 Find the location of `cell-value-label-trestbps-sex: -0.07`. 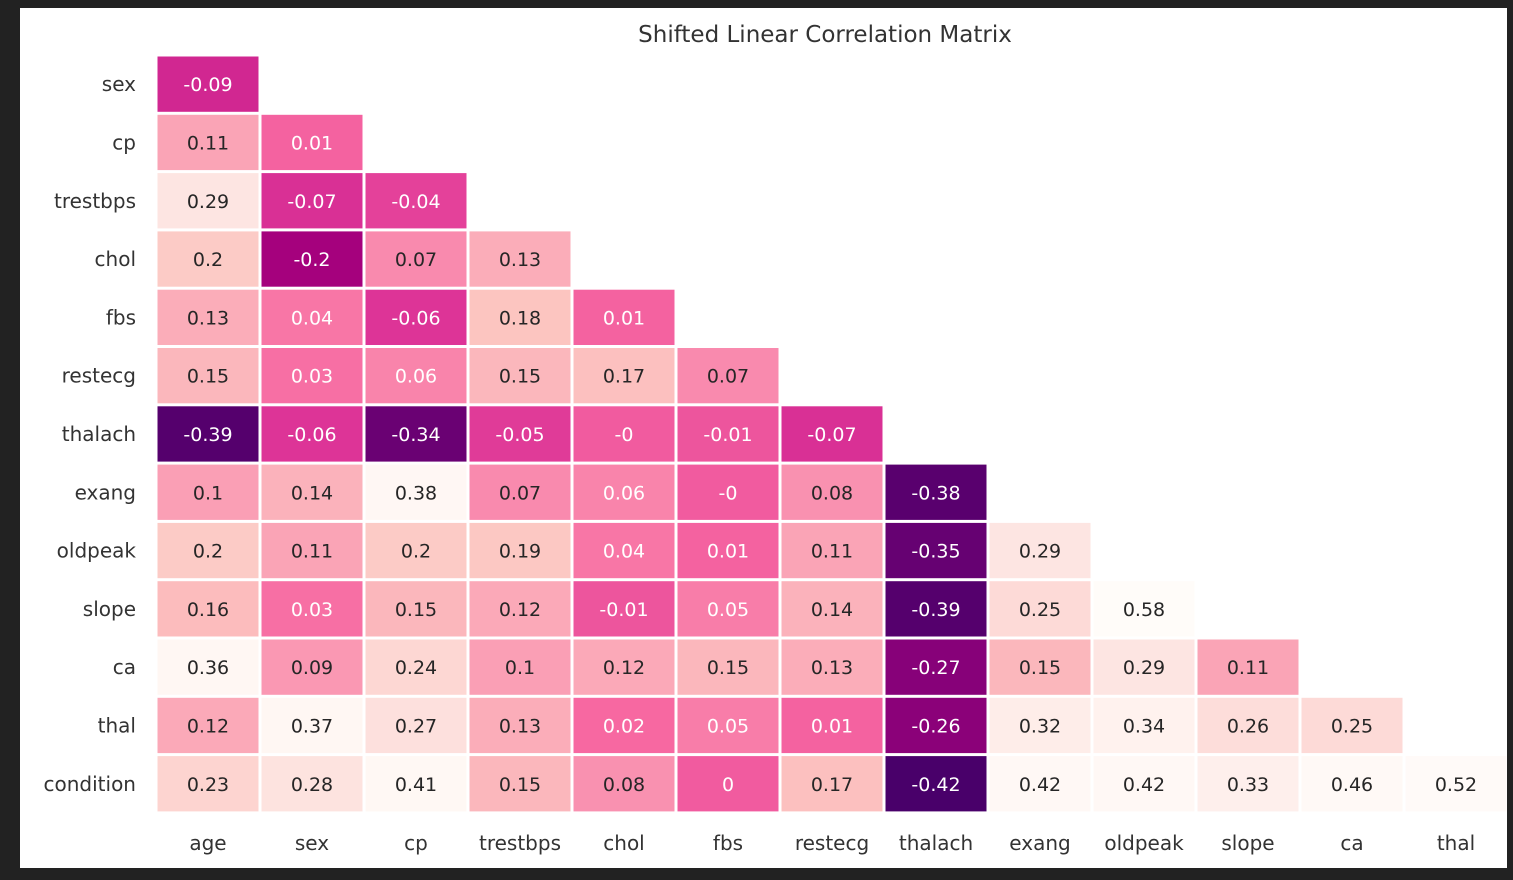

cell-value-label-trestbps-sex: -0.07 is located at coordinates (311, 202).